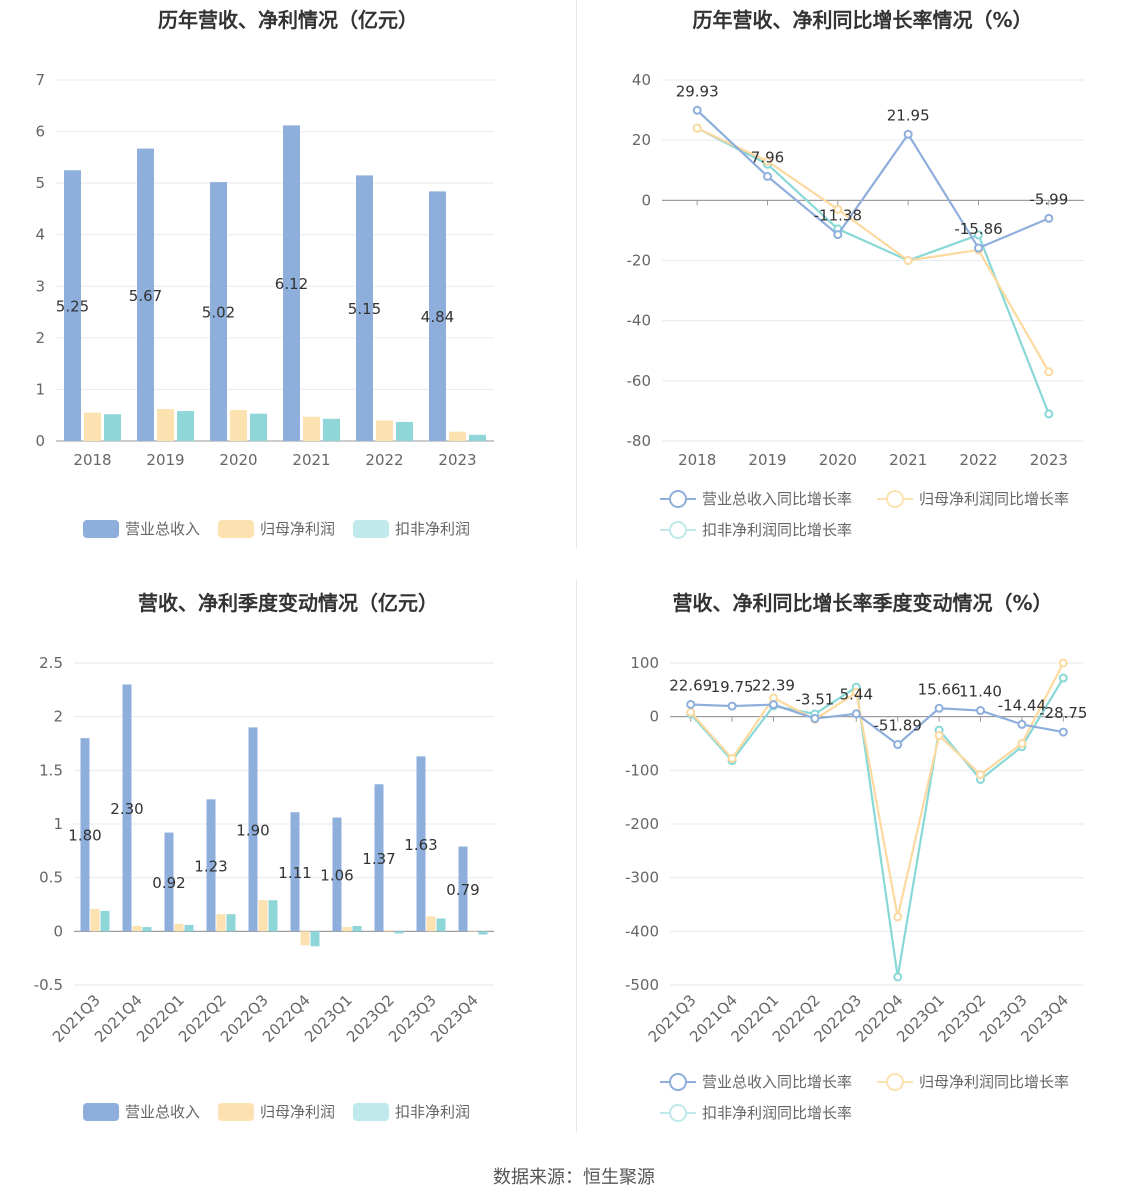 The width and height of the screenshot is (1148, 1202). Describe the element at coordinates (72, 307) in the screenshot. I see `data-label: 5.25` at that location.